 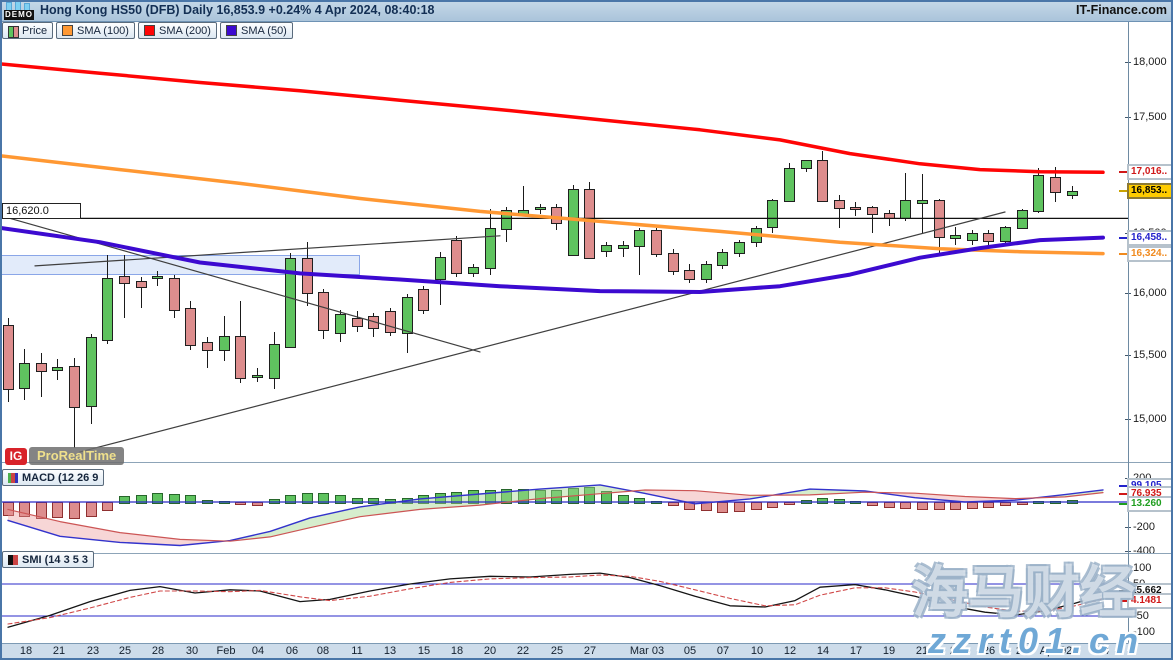 I want to click on smi-value-box: 4.1481, so click(x=1150, y=601).